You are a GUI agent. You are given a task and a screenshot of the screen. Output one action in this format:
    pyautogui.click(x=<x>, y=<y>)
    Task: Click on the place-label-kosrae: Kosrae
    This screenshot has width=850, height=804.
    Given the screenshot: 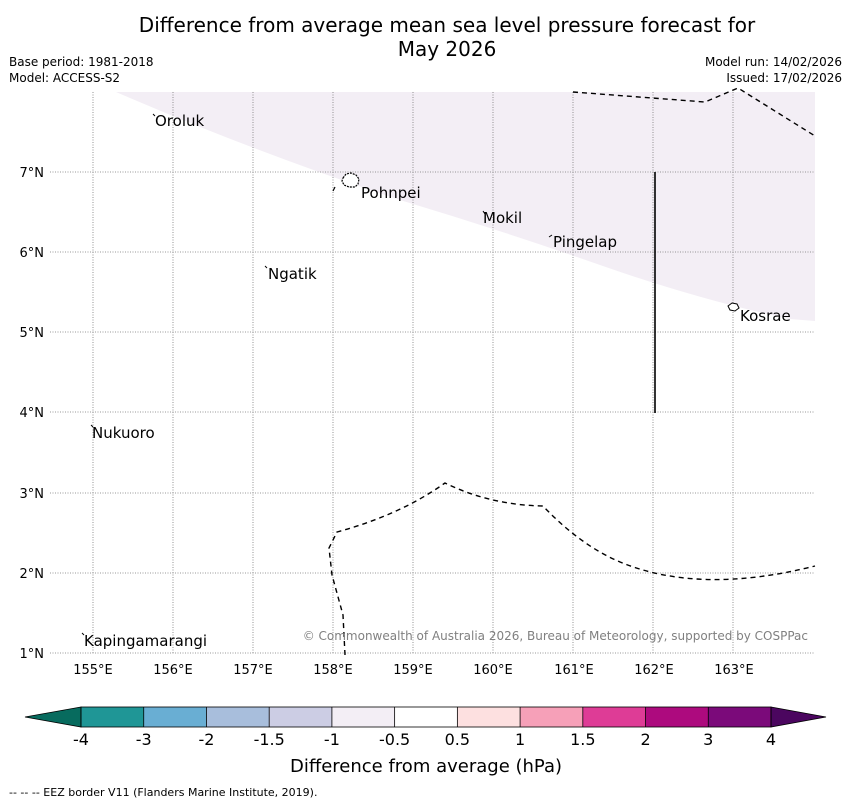 What is the action you would take?
    pyautogui.click(x=765, y=316)
    